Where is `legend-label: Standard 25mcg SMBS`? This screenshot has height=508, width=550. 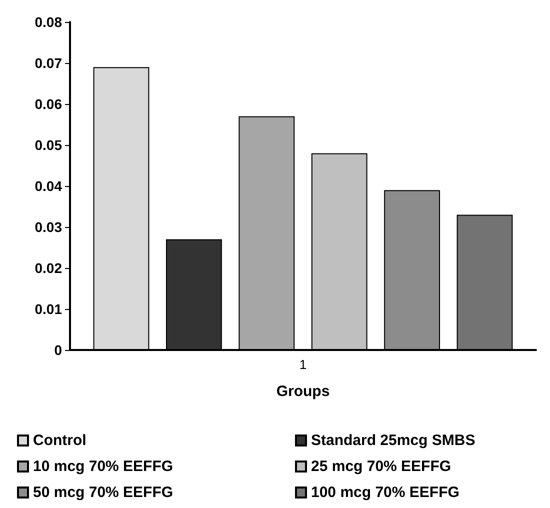 legend-label: Standard 25mcg SMBS is located at coordinates (393, 440).